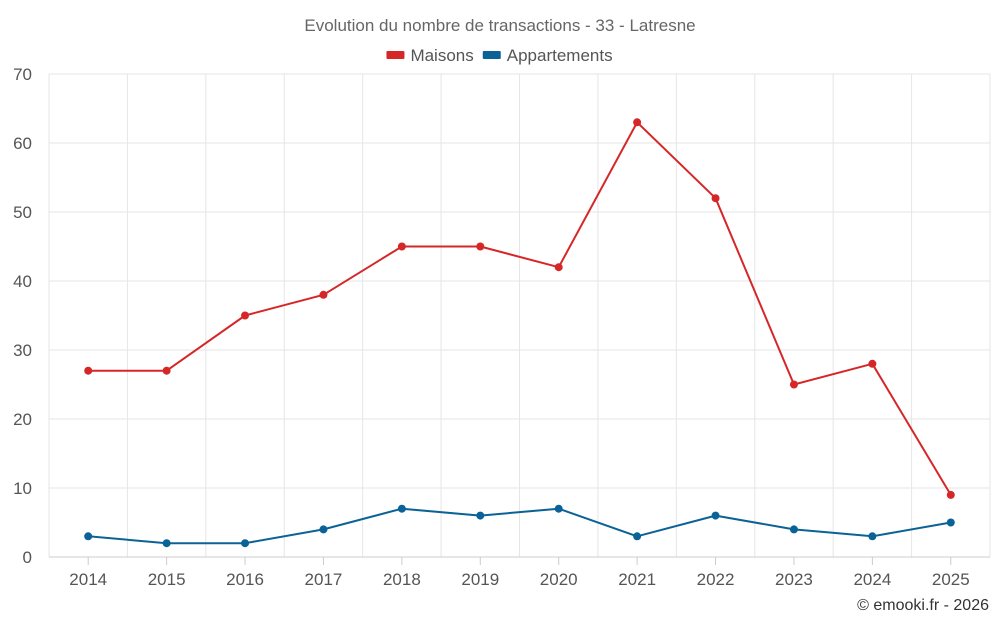 The width and height of the screenshot is (1000, 625). What do you see at coordinates (716, 579) in the screenshot?
I see `x-tick-label: 2022` at bounding box center [716, 579].